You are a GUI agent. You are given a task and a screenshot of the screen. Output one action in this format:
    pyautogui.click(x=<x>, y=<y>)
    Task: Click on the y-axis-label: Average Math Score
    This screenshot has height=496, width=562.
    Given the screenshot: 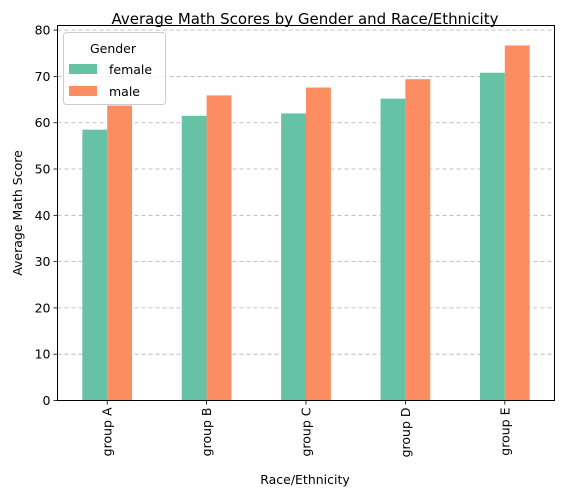 What is the action you would take?
    pyautogui.click(x=17, y=213)
    